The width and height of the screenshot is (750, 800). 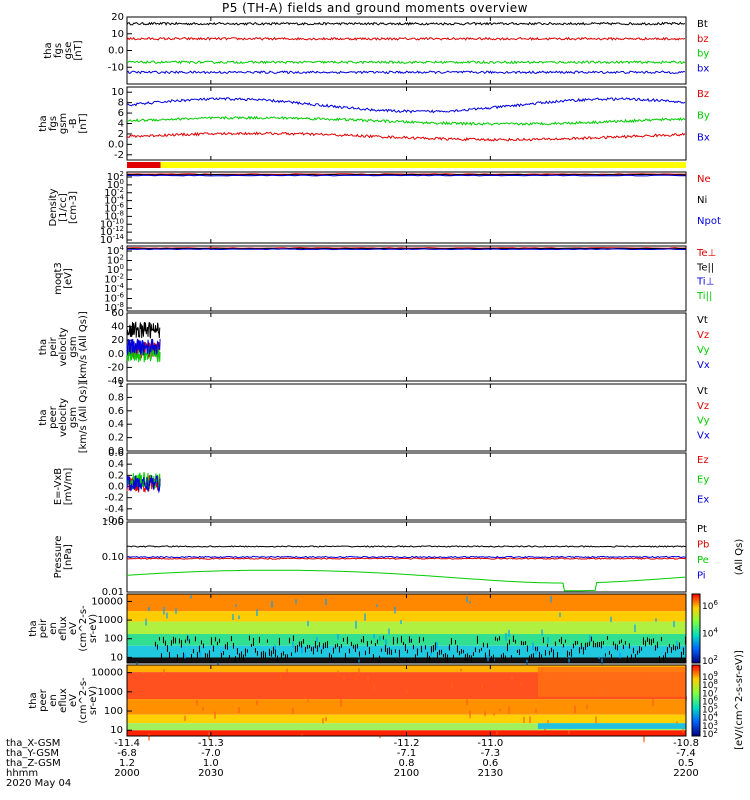 What do you see at coordinates (703, 39) in the screenshot?
I see `fgs-gse-legend-bz: bz` at bounding box center [703, 39].